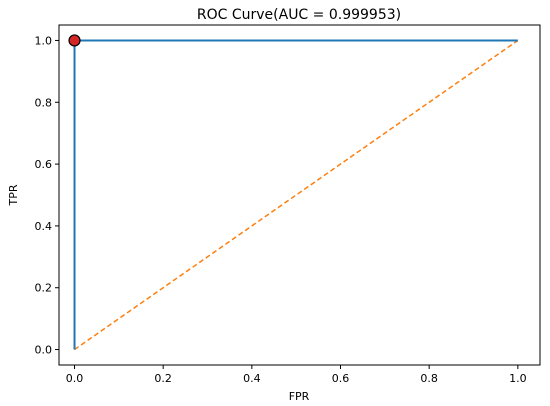  I want to click on x-tick-label: 0.4, so click(252, 378).